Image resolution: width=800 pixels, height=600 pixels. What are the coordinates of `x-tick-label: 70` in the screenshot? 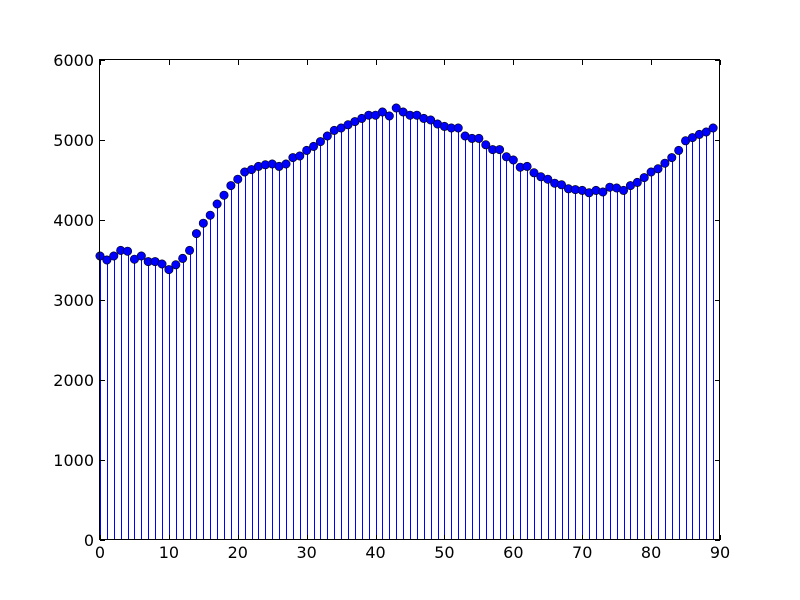 It's located at (582, 552).